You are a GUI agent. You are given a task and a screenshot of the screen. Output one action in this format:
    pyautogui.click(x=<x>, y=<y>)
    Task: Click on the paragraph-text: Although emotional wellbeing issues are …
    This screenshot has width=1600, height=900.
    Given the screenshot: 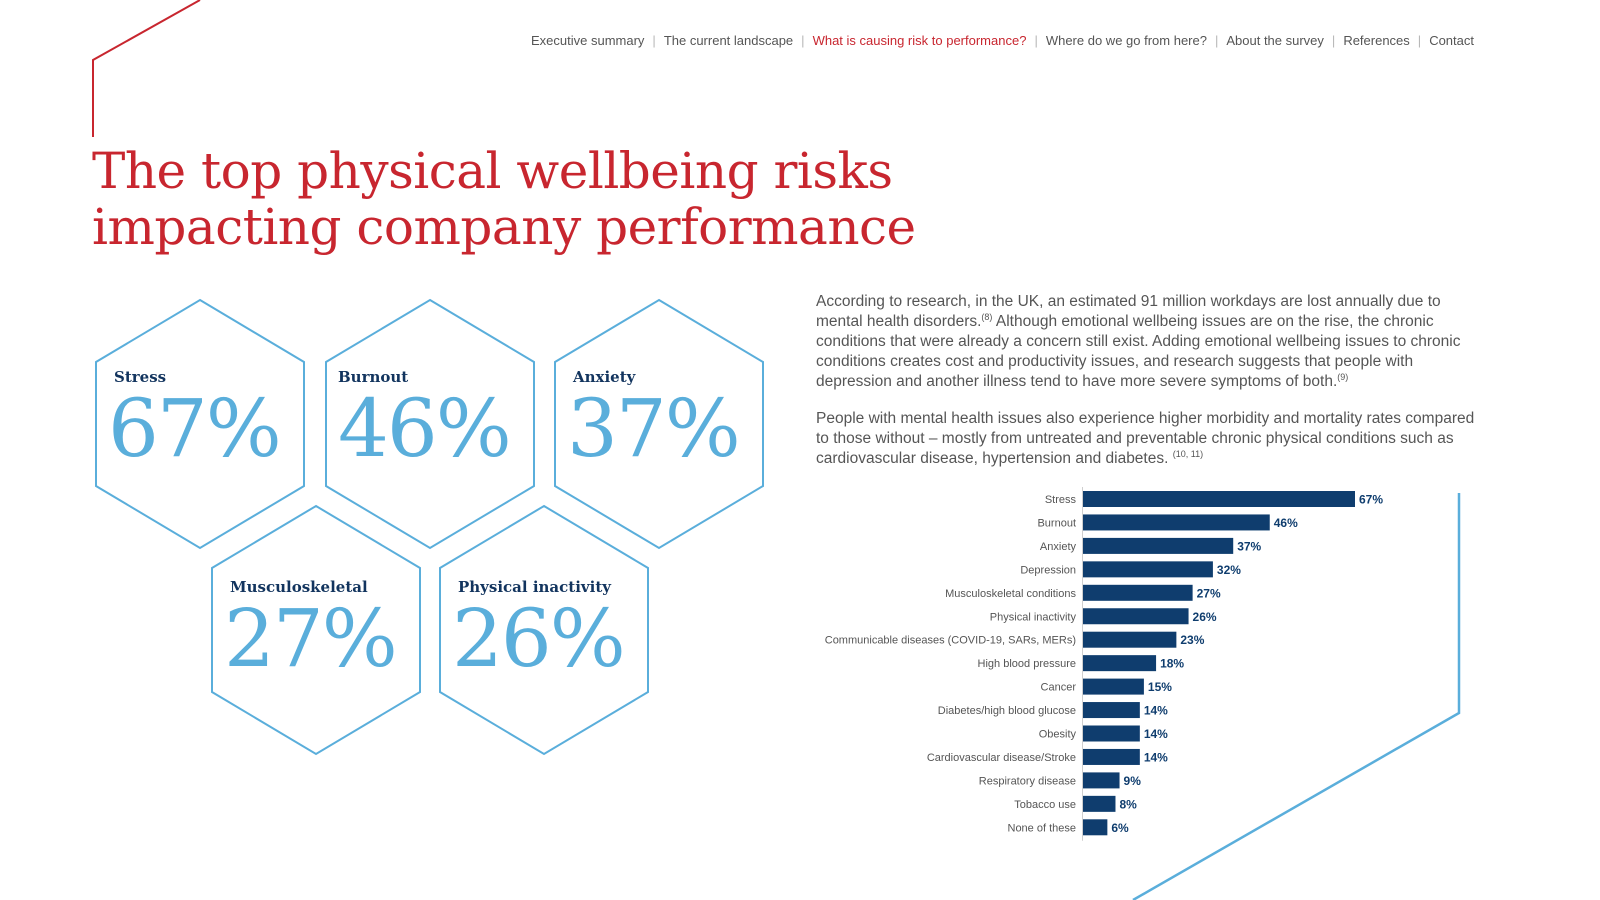 What is the action you would take?
    pyautogui.click(x=1138, y=351)
    